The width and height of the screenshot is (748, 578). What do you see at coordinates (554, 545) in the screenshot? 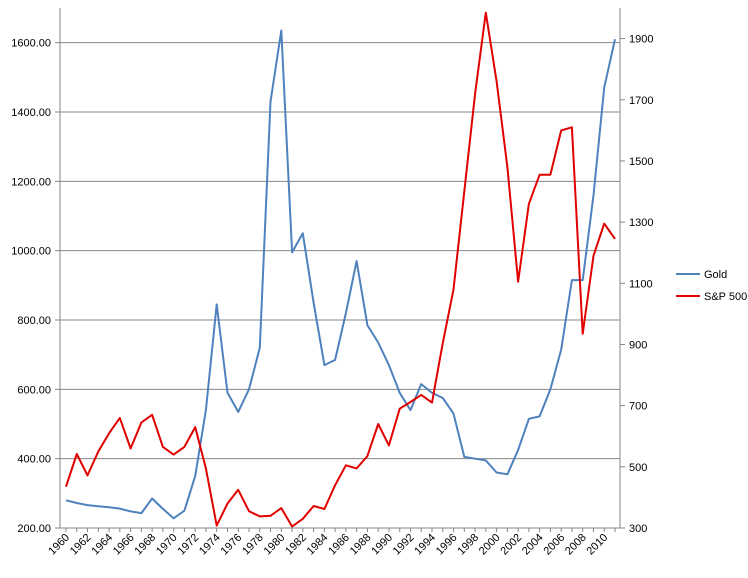
I see `x-tick-label: 2006` at bounding box center [554, 545].